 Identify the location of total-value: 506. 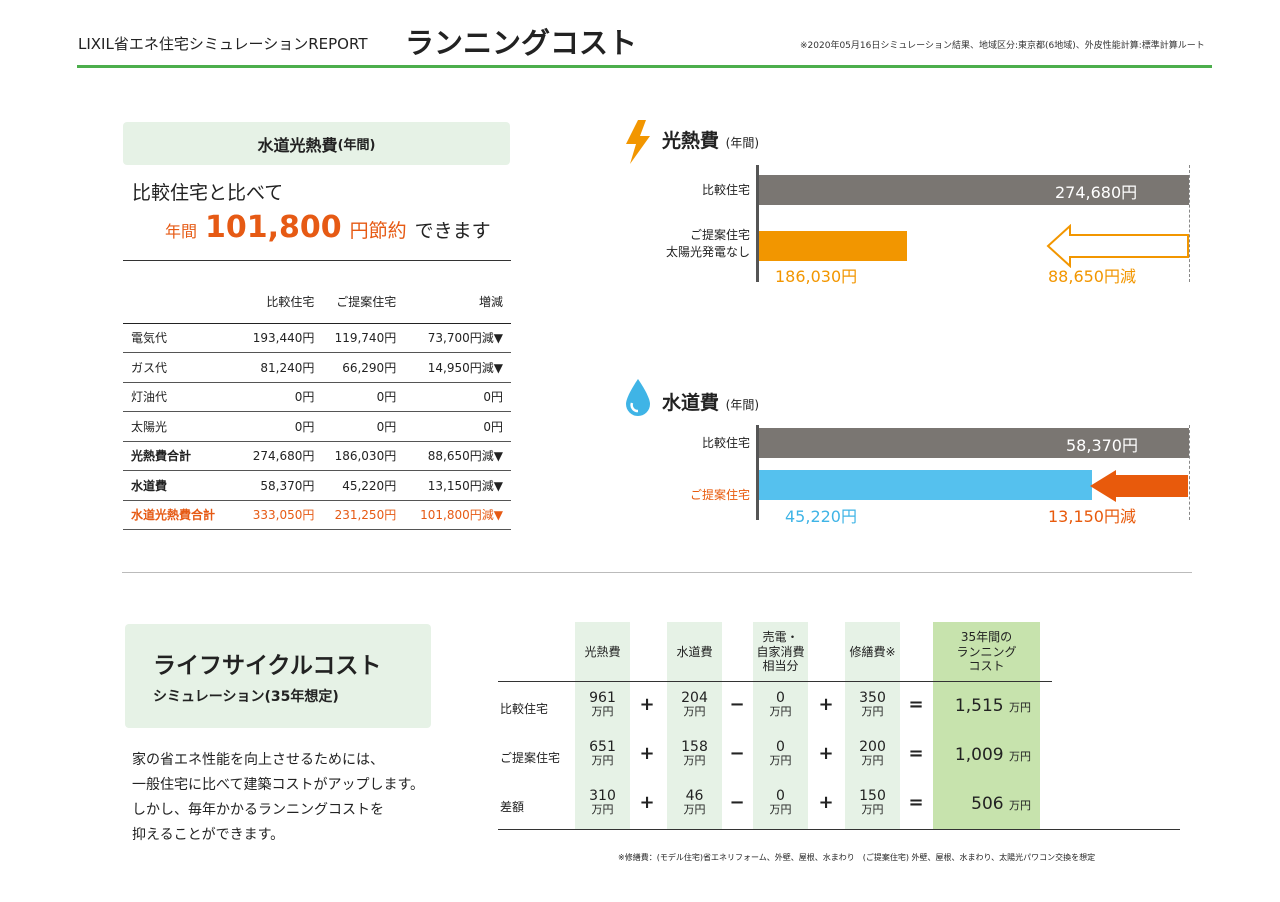
(987, 804).